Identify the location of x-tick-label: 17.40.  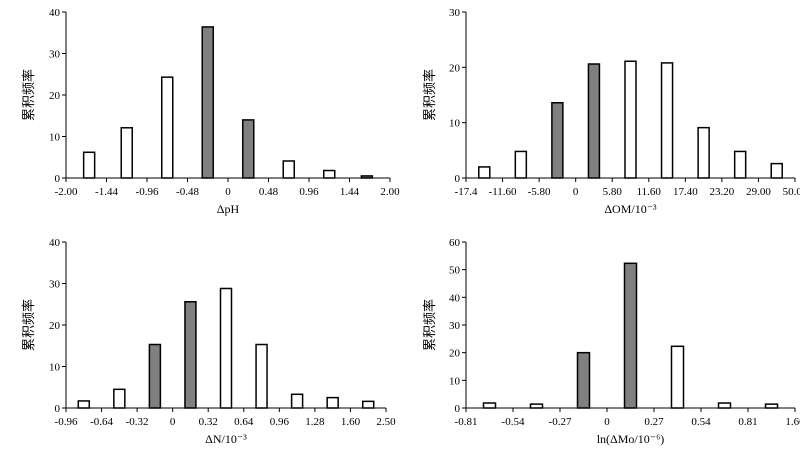
(685, 192).